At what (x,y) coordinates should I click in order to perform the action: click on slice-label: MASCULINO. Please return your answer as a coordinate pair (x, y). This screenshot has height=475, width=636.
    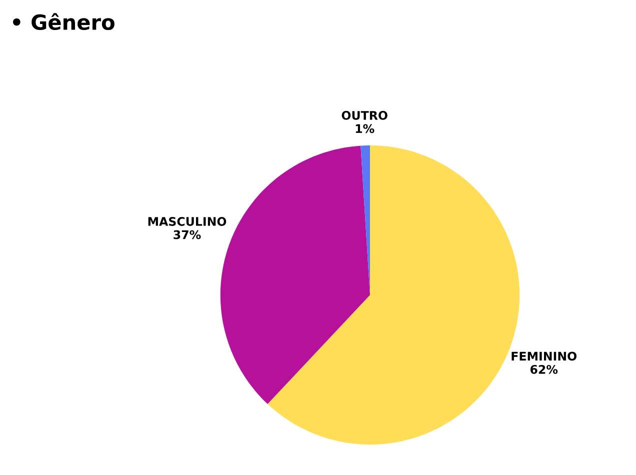
    Looking at the image, I should click on (187, 221).